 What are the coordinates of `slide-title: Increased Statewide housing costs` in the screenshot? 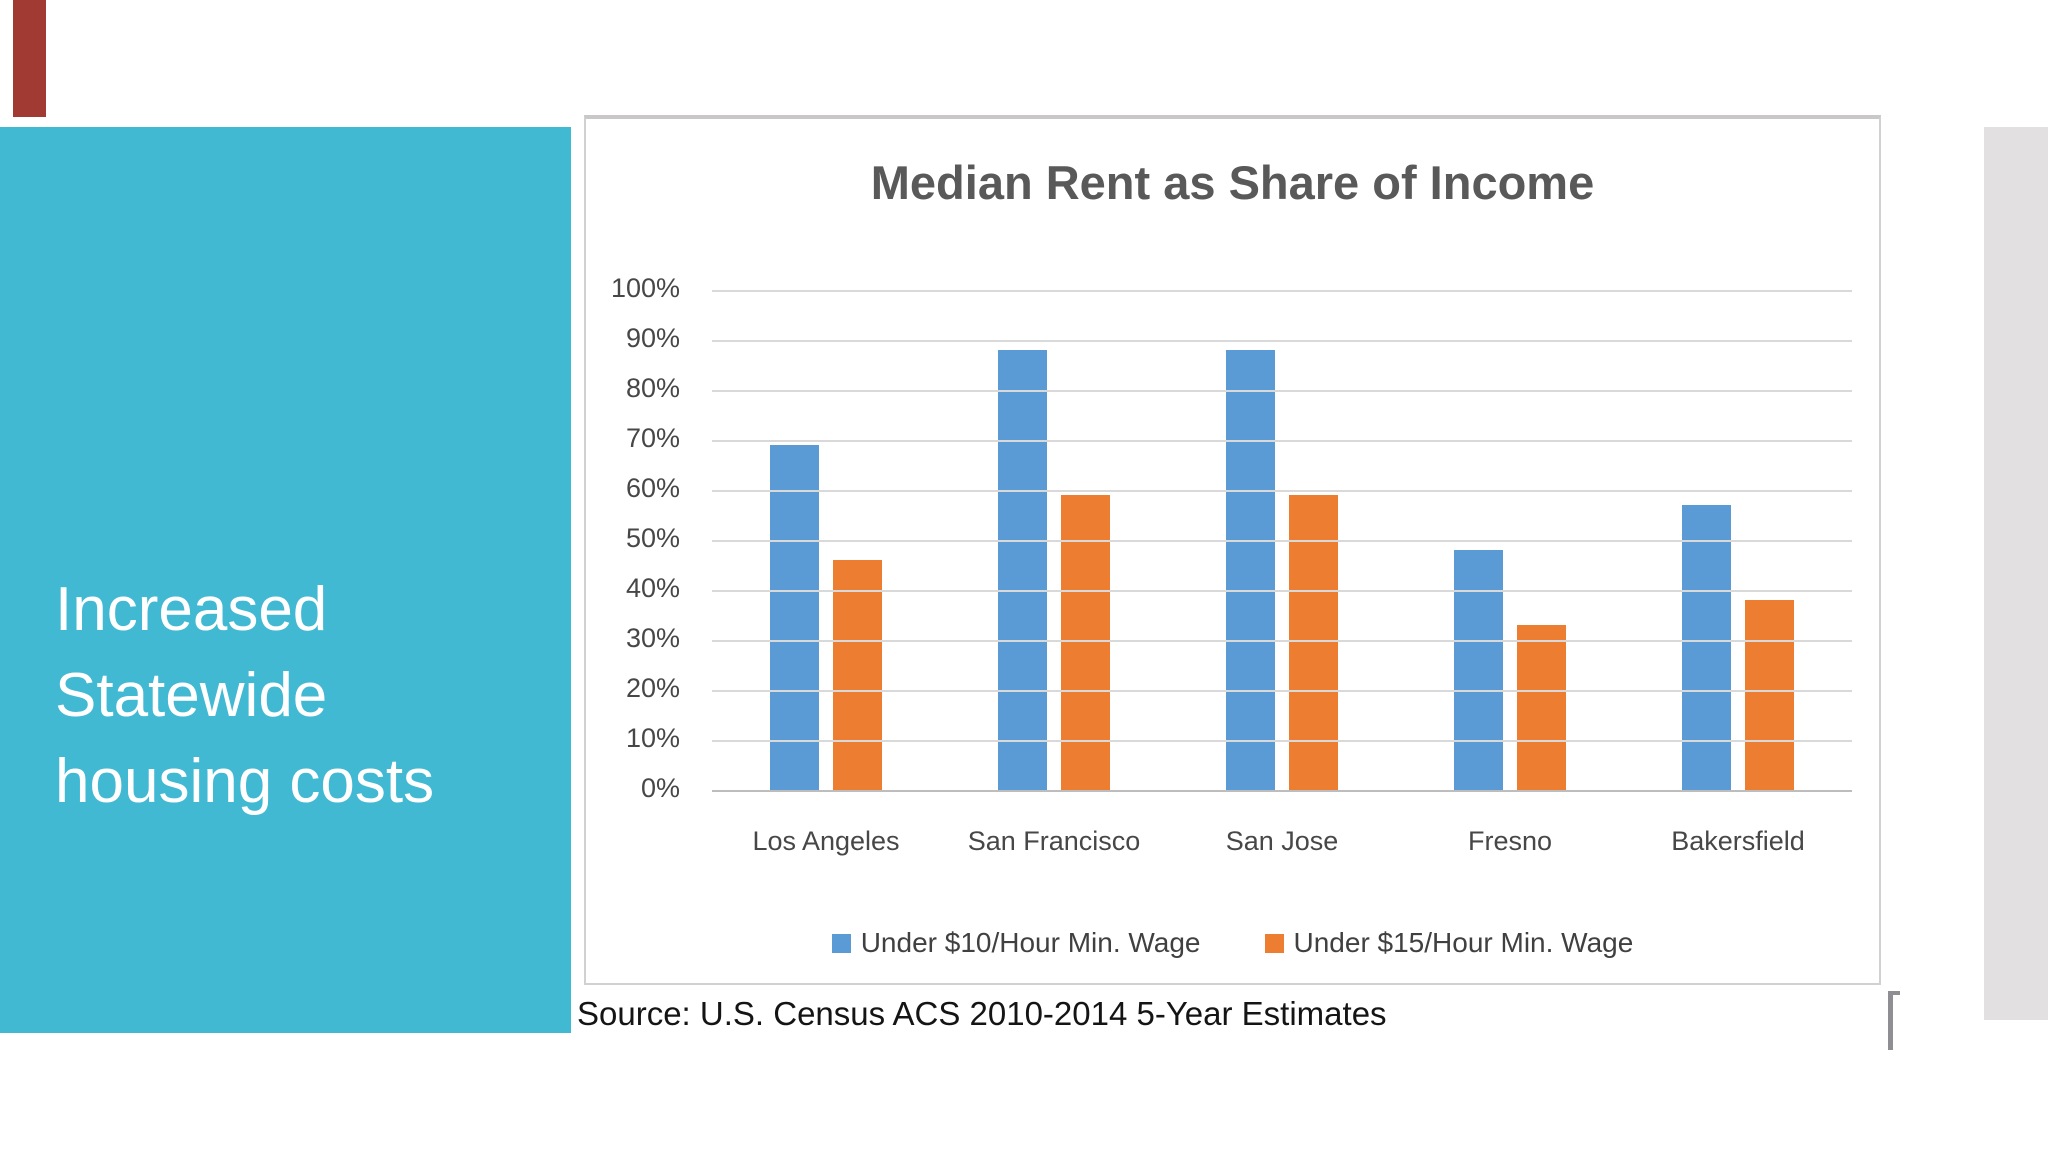 It's located at (305, 696).